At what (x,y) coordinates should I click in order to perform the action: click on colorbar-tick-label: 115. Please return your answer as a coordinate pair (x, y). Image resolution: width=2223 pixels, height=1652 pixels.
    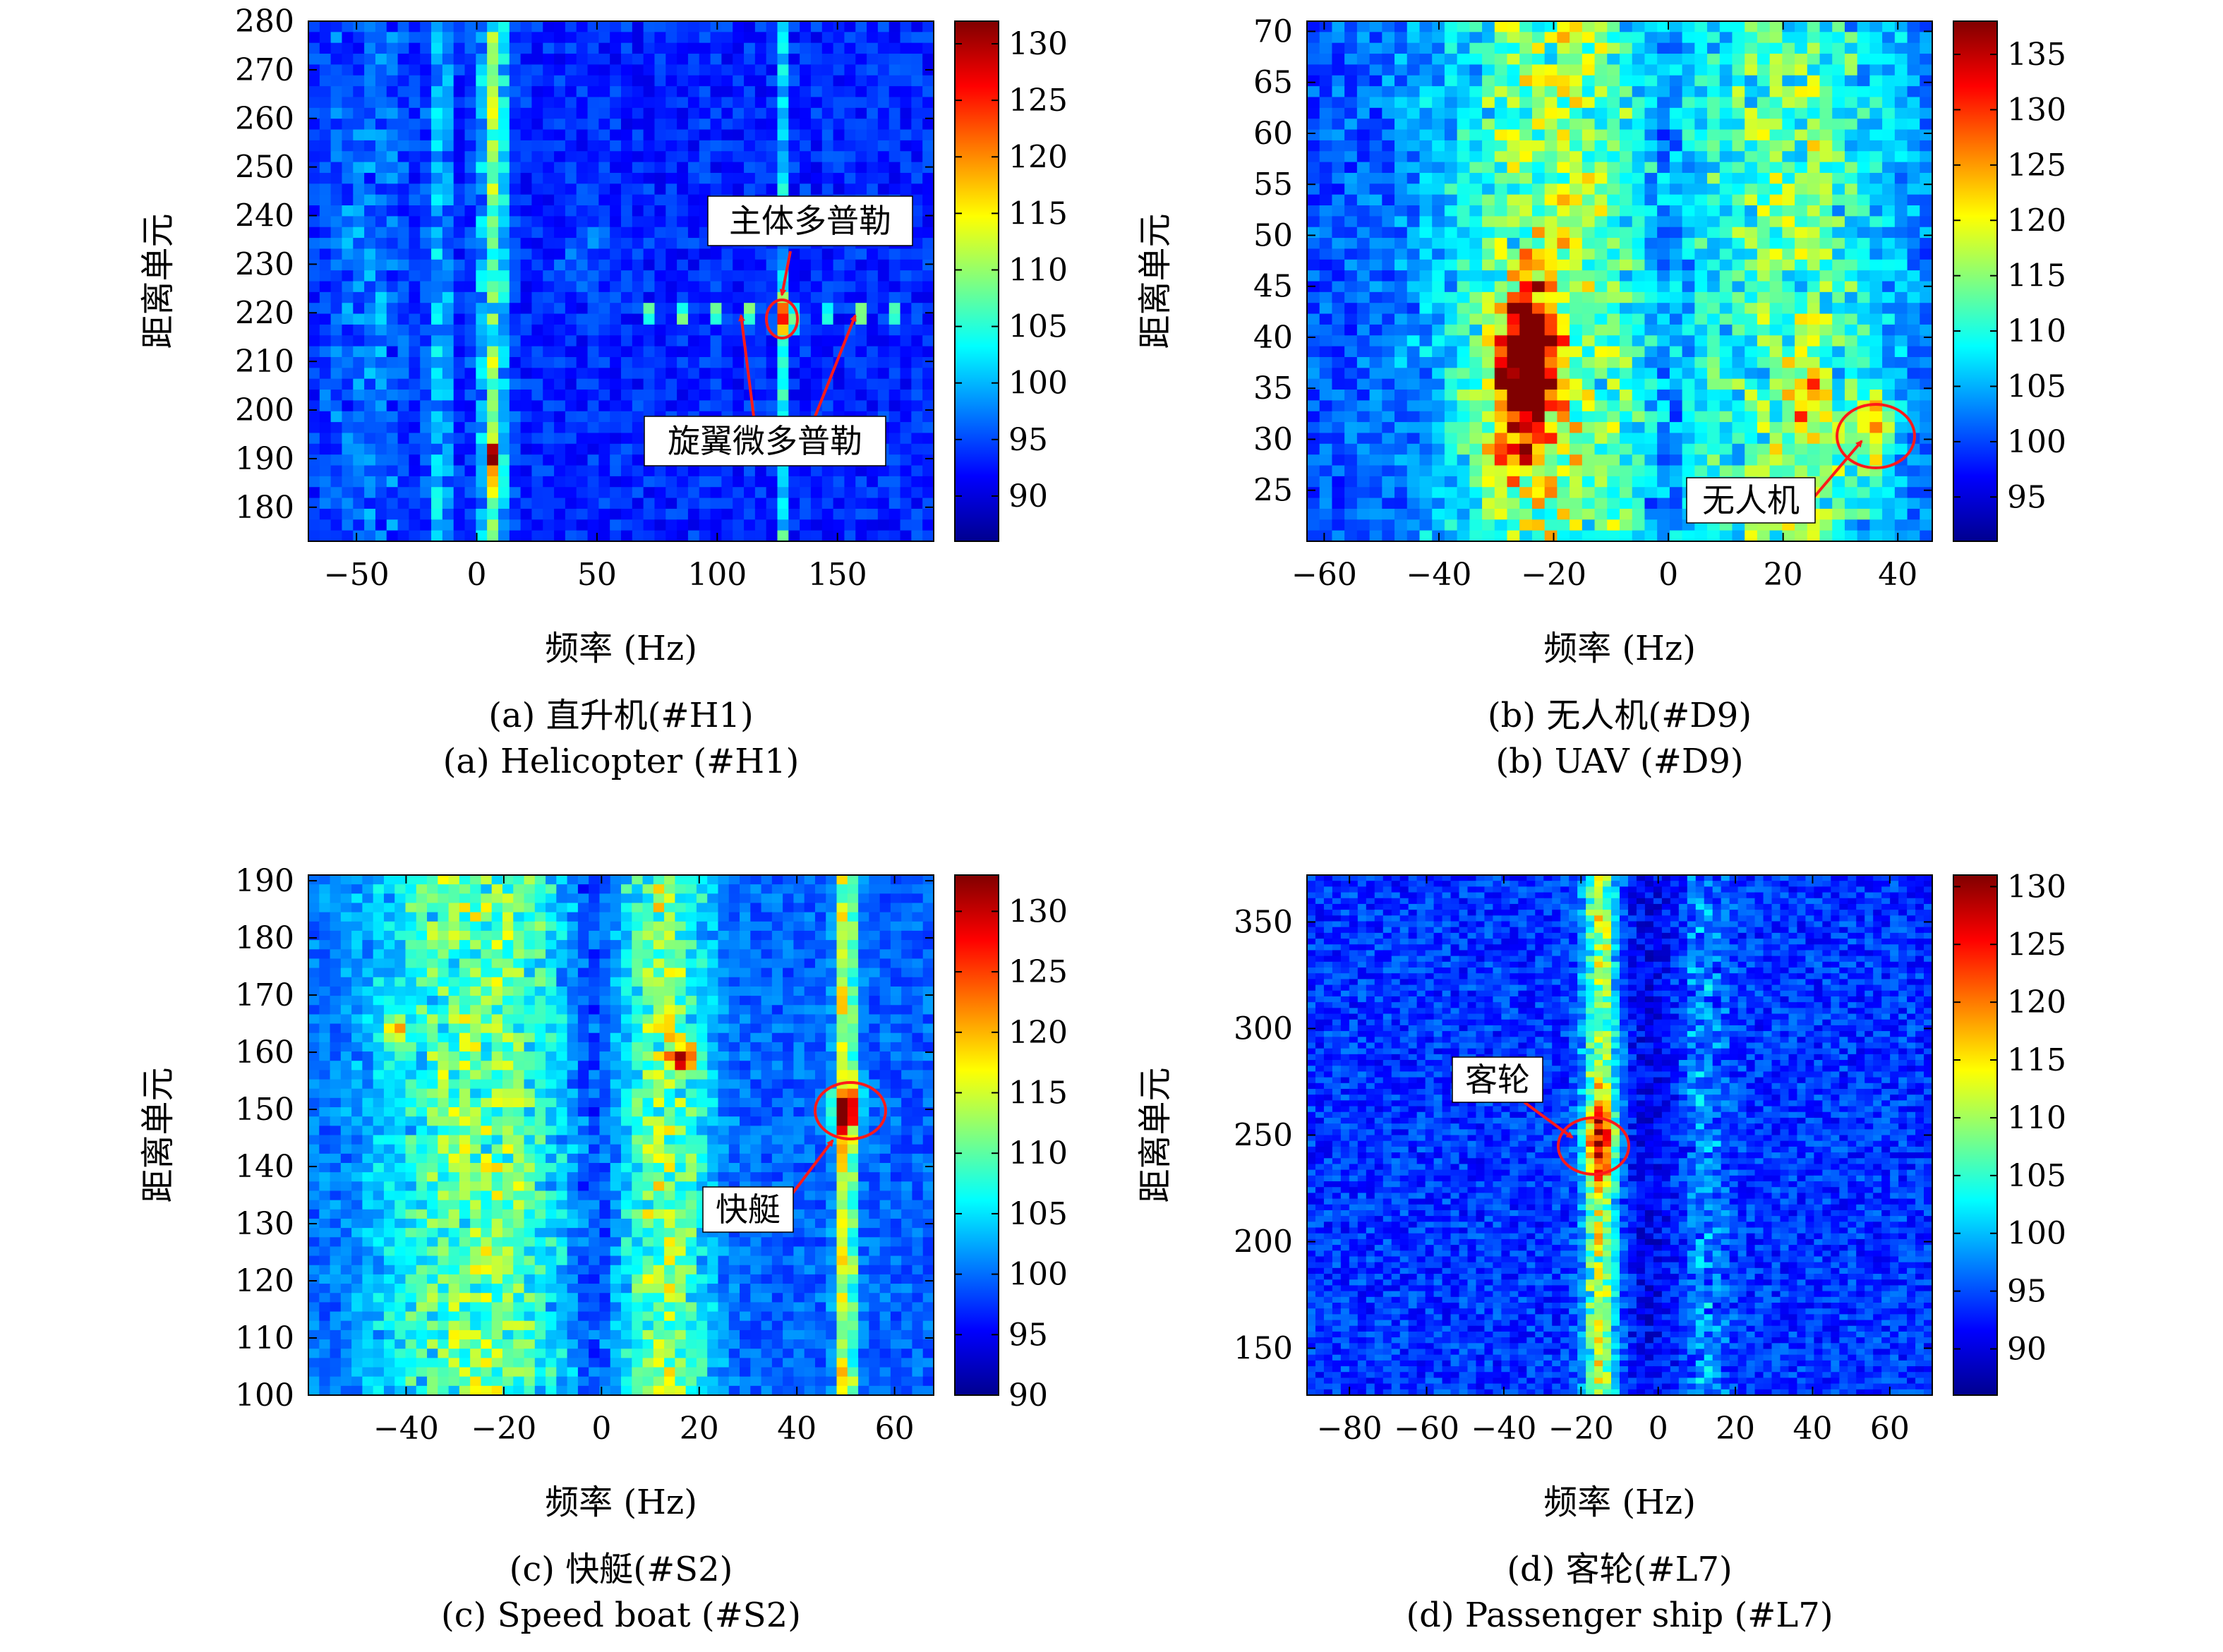
    Looking at the image, I should click on (1038, 213).